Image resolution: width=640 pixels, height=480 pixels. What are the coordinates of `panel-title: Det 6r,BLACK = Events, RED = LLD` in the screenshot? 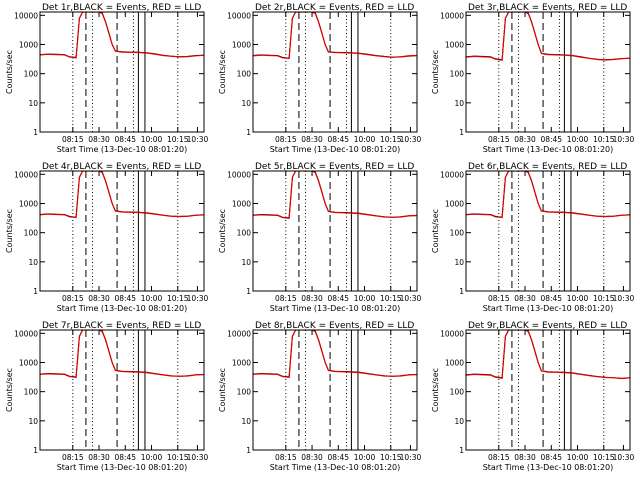 It's located at (547, 167).